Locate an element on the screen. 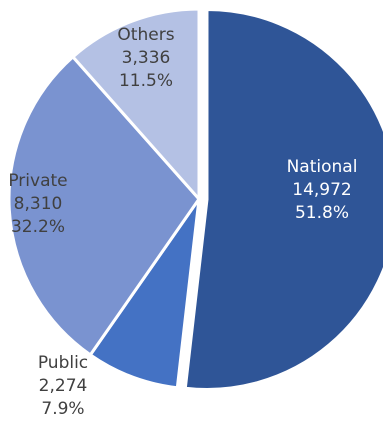  data-label-value: 8,310 is located at coordinates (38, 204).